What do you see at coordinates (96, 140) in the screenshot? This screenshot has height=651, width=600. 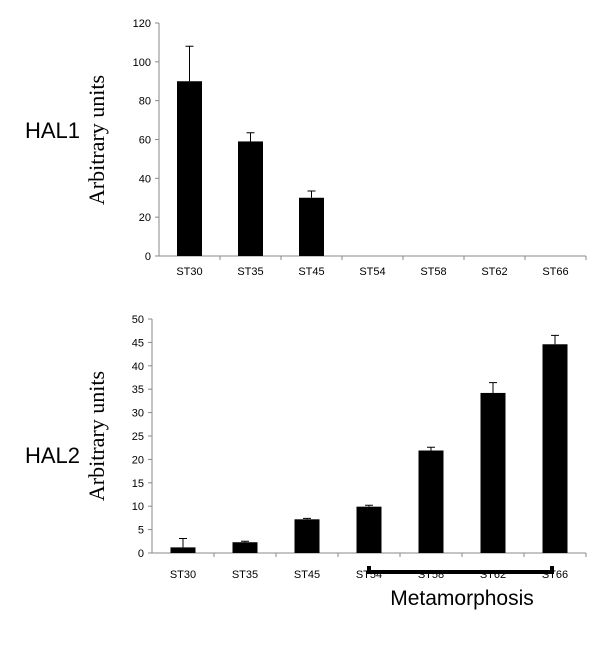 I see `y-axis-label-hal1: Arbitrary units` at bounding box center [96, 140].